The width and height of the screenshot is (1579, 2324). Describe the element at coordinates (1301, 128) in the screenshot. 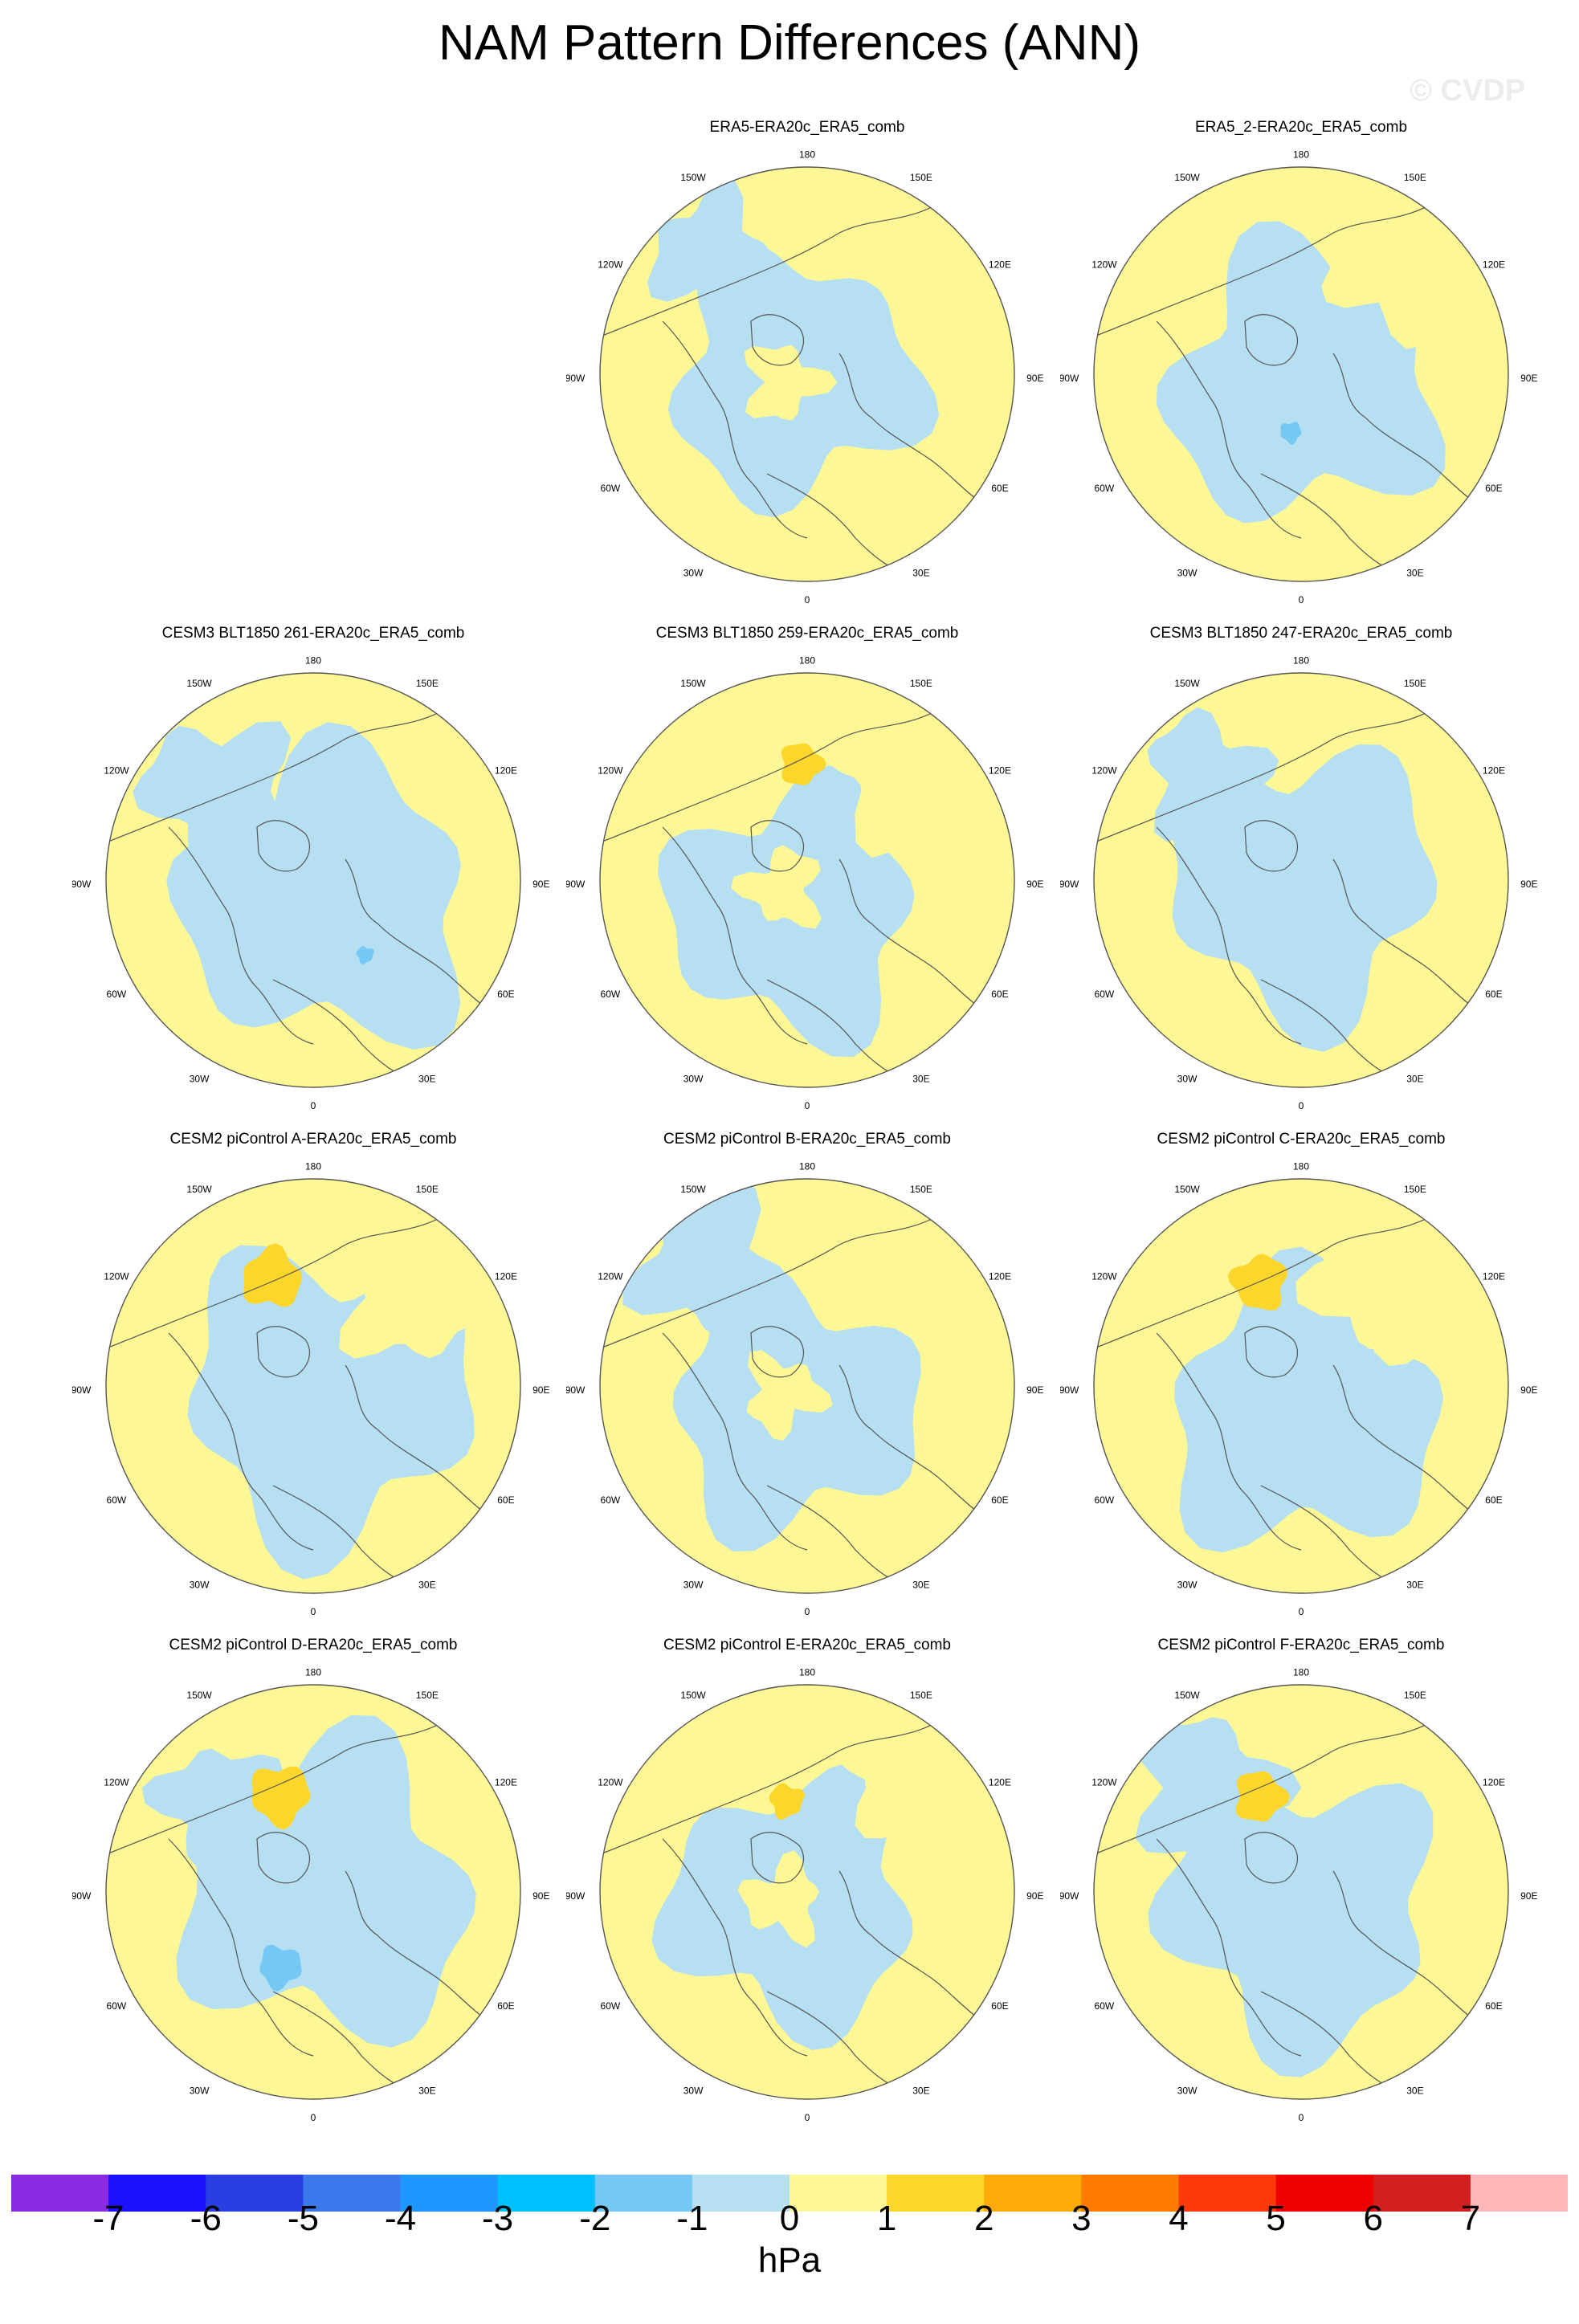

I see `panel-title: ERA5_2-ERA20c_ERA5_comb` at that location.